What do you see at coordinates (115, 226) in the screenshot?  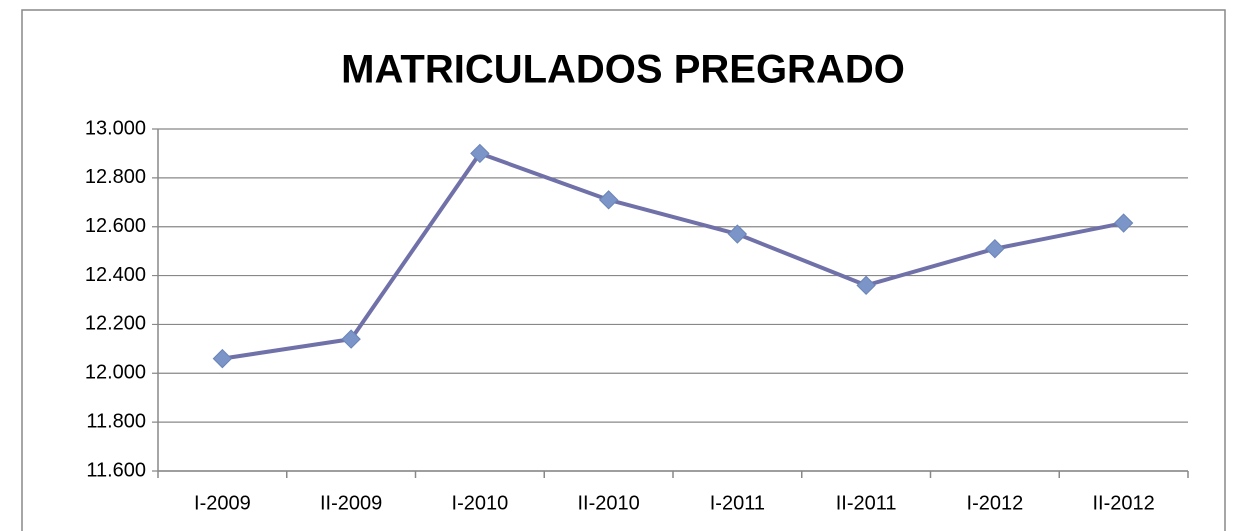 I see `y-tick-label: 12.600` at bounding box center [115, 226].